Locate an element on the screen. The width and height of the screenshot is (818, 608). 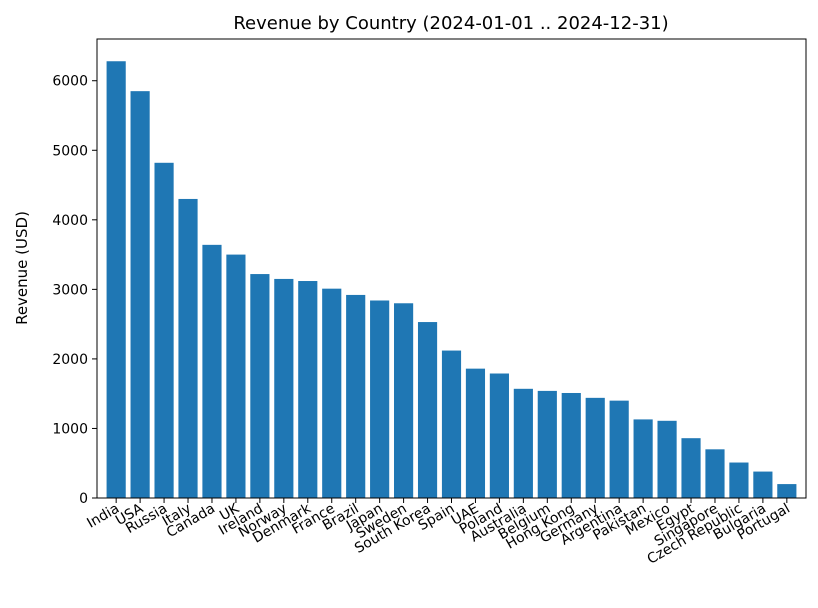
bar-ireland is located at coordinates (260, 386).